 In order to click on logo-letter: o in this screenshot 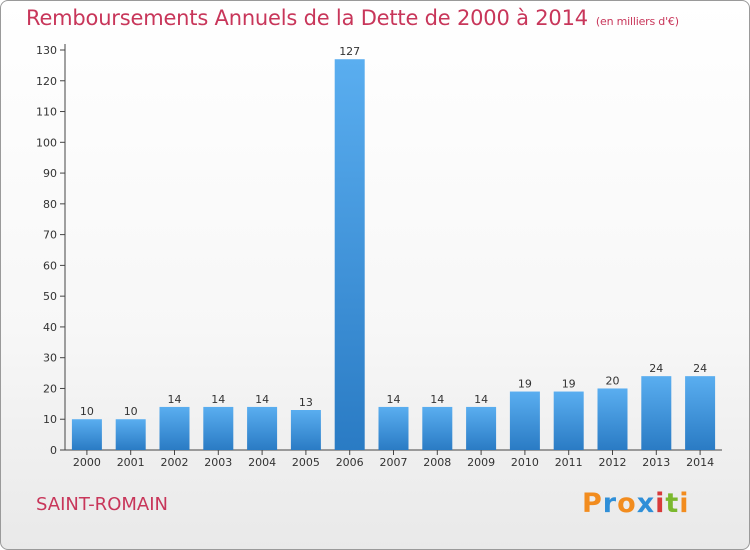, I will do `click(627, 503)`.